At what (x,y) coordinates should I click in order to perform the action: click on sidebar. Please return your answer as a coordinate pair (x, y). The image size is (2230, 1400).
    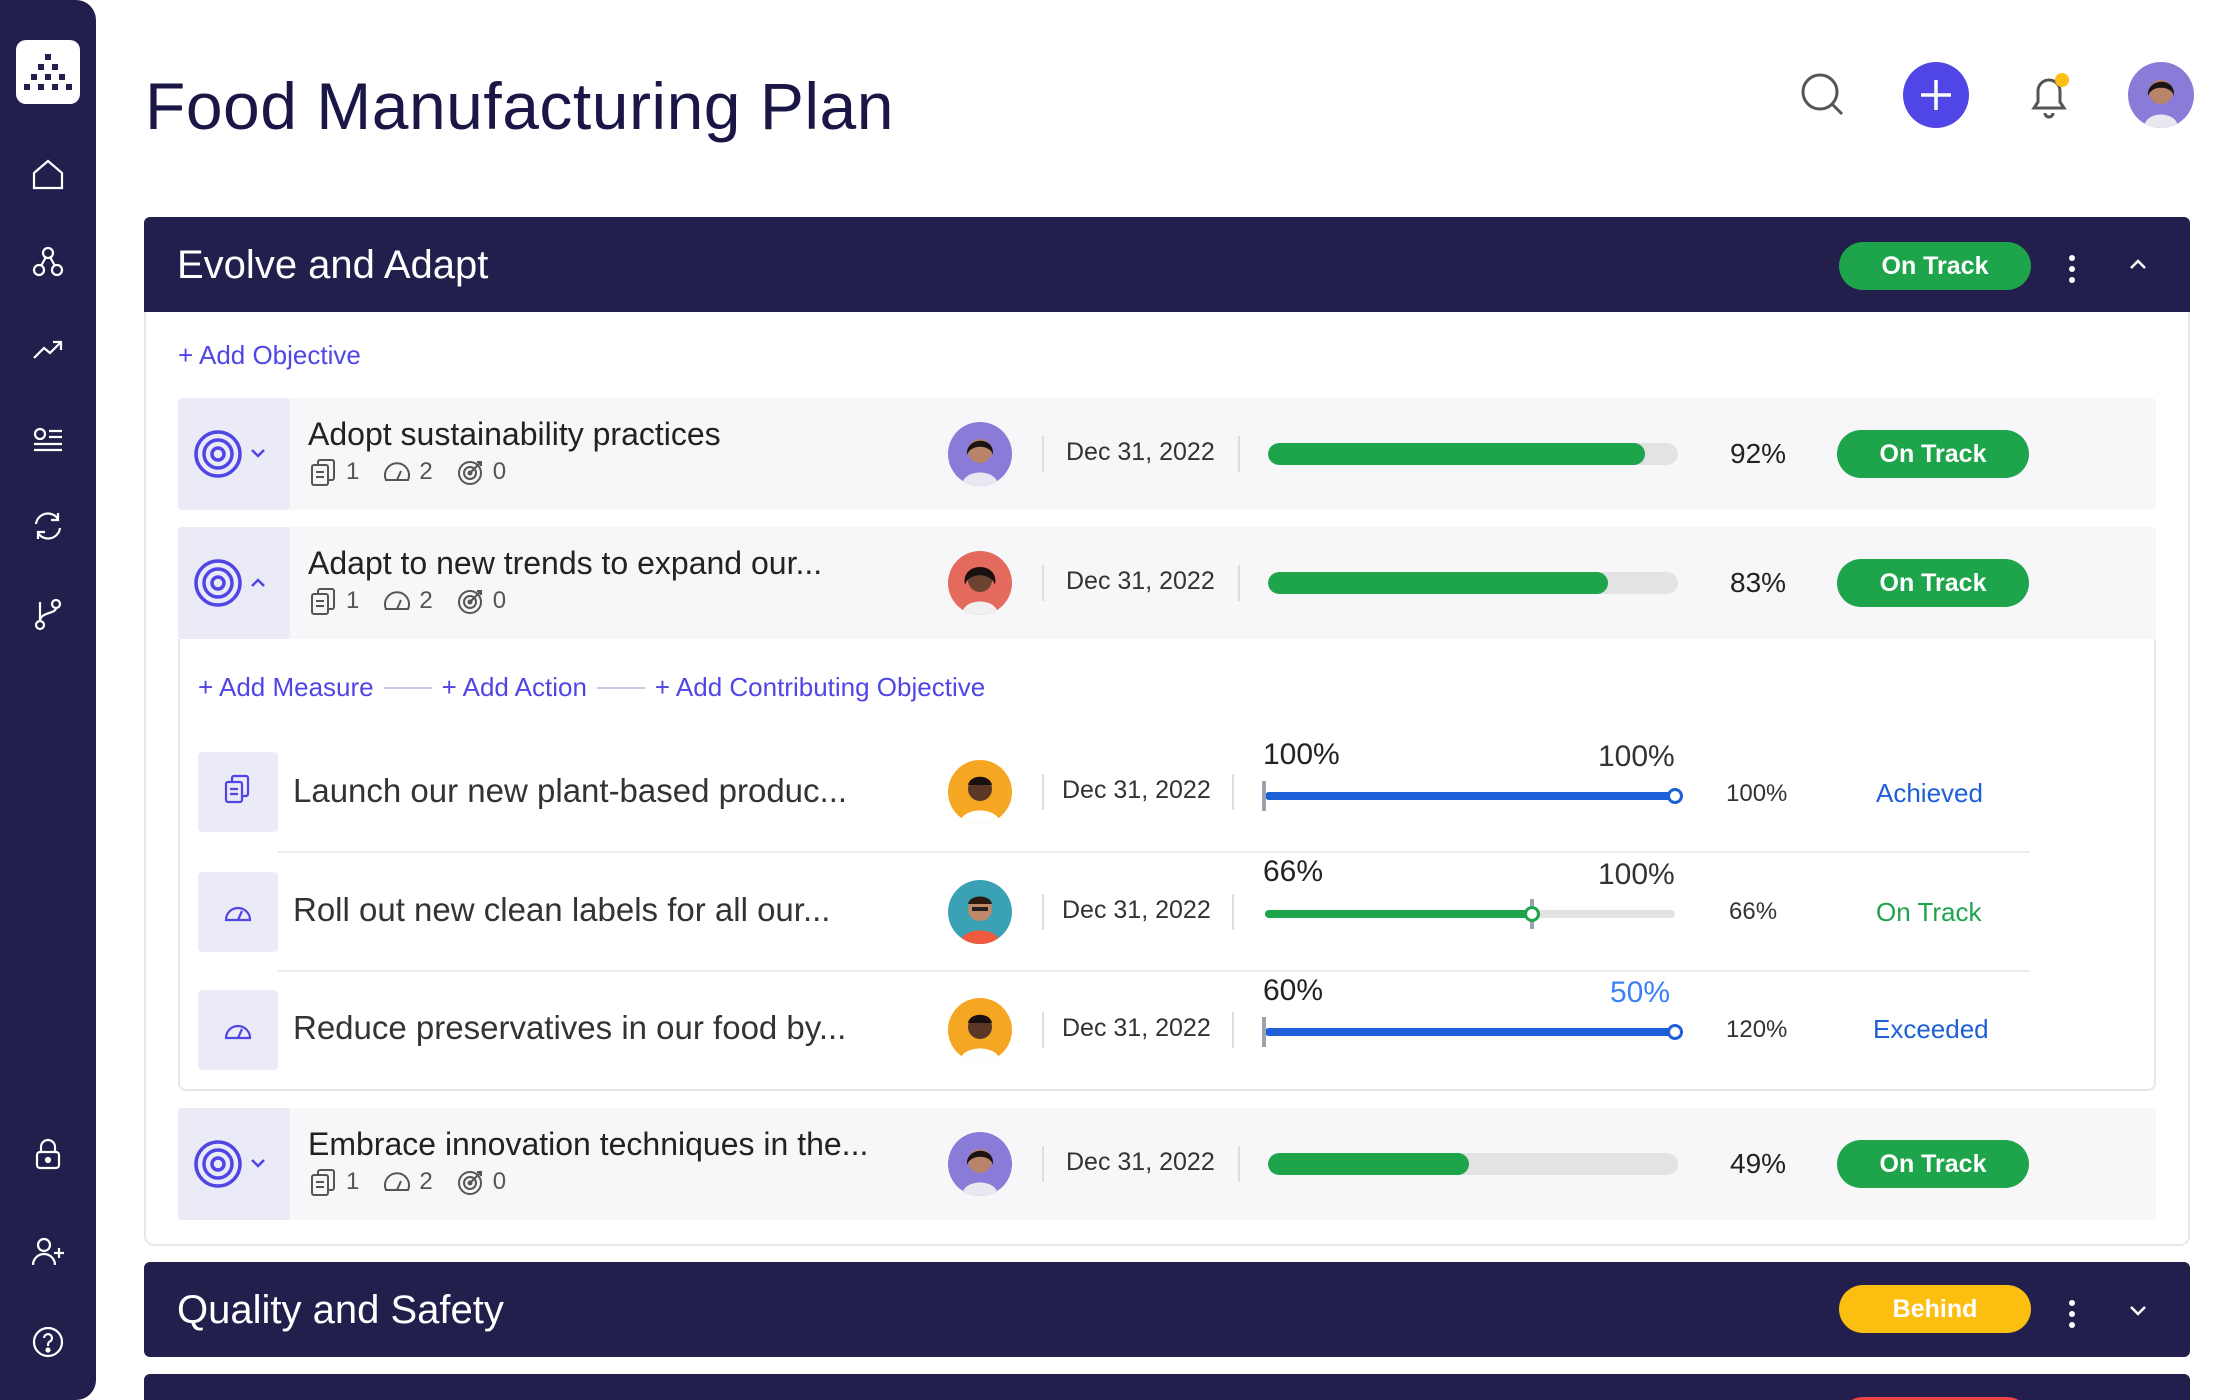
    Looking at the image, I should click on (48, 700).